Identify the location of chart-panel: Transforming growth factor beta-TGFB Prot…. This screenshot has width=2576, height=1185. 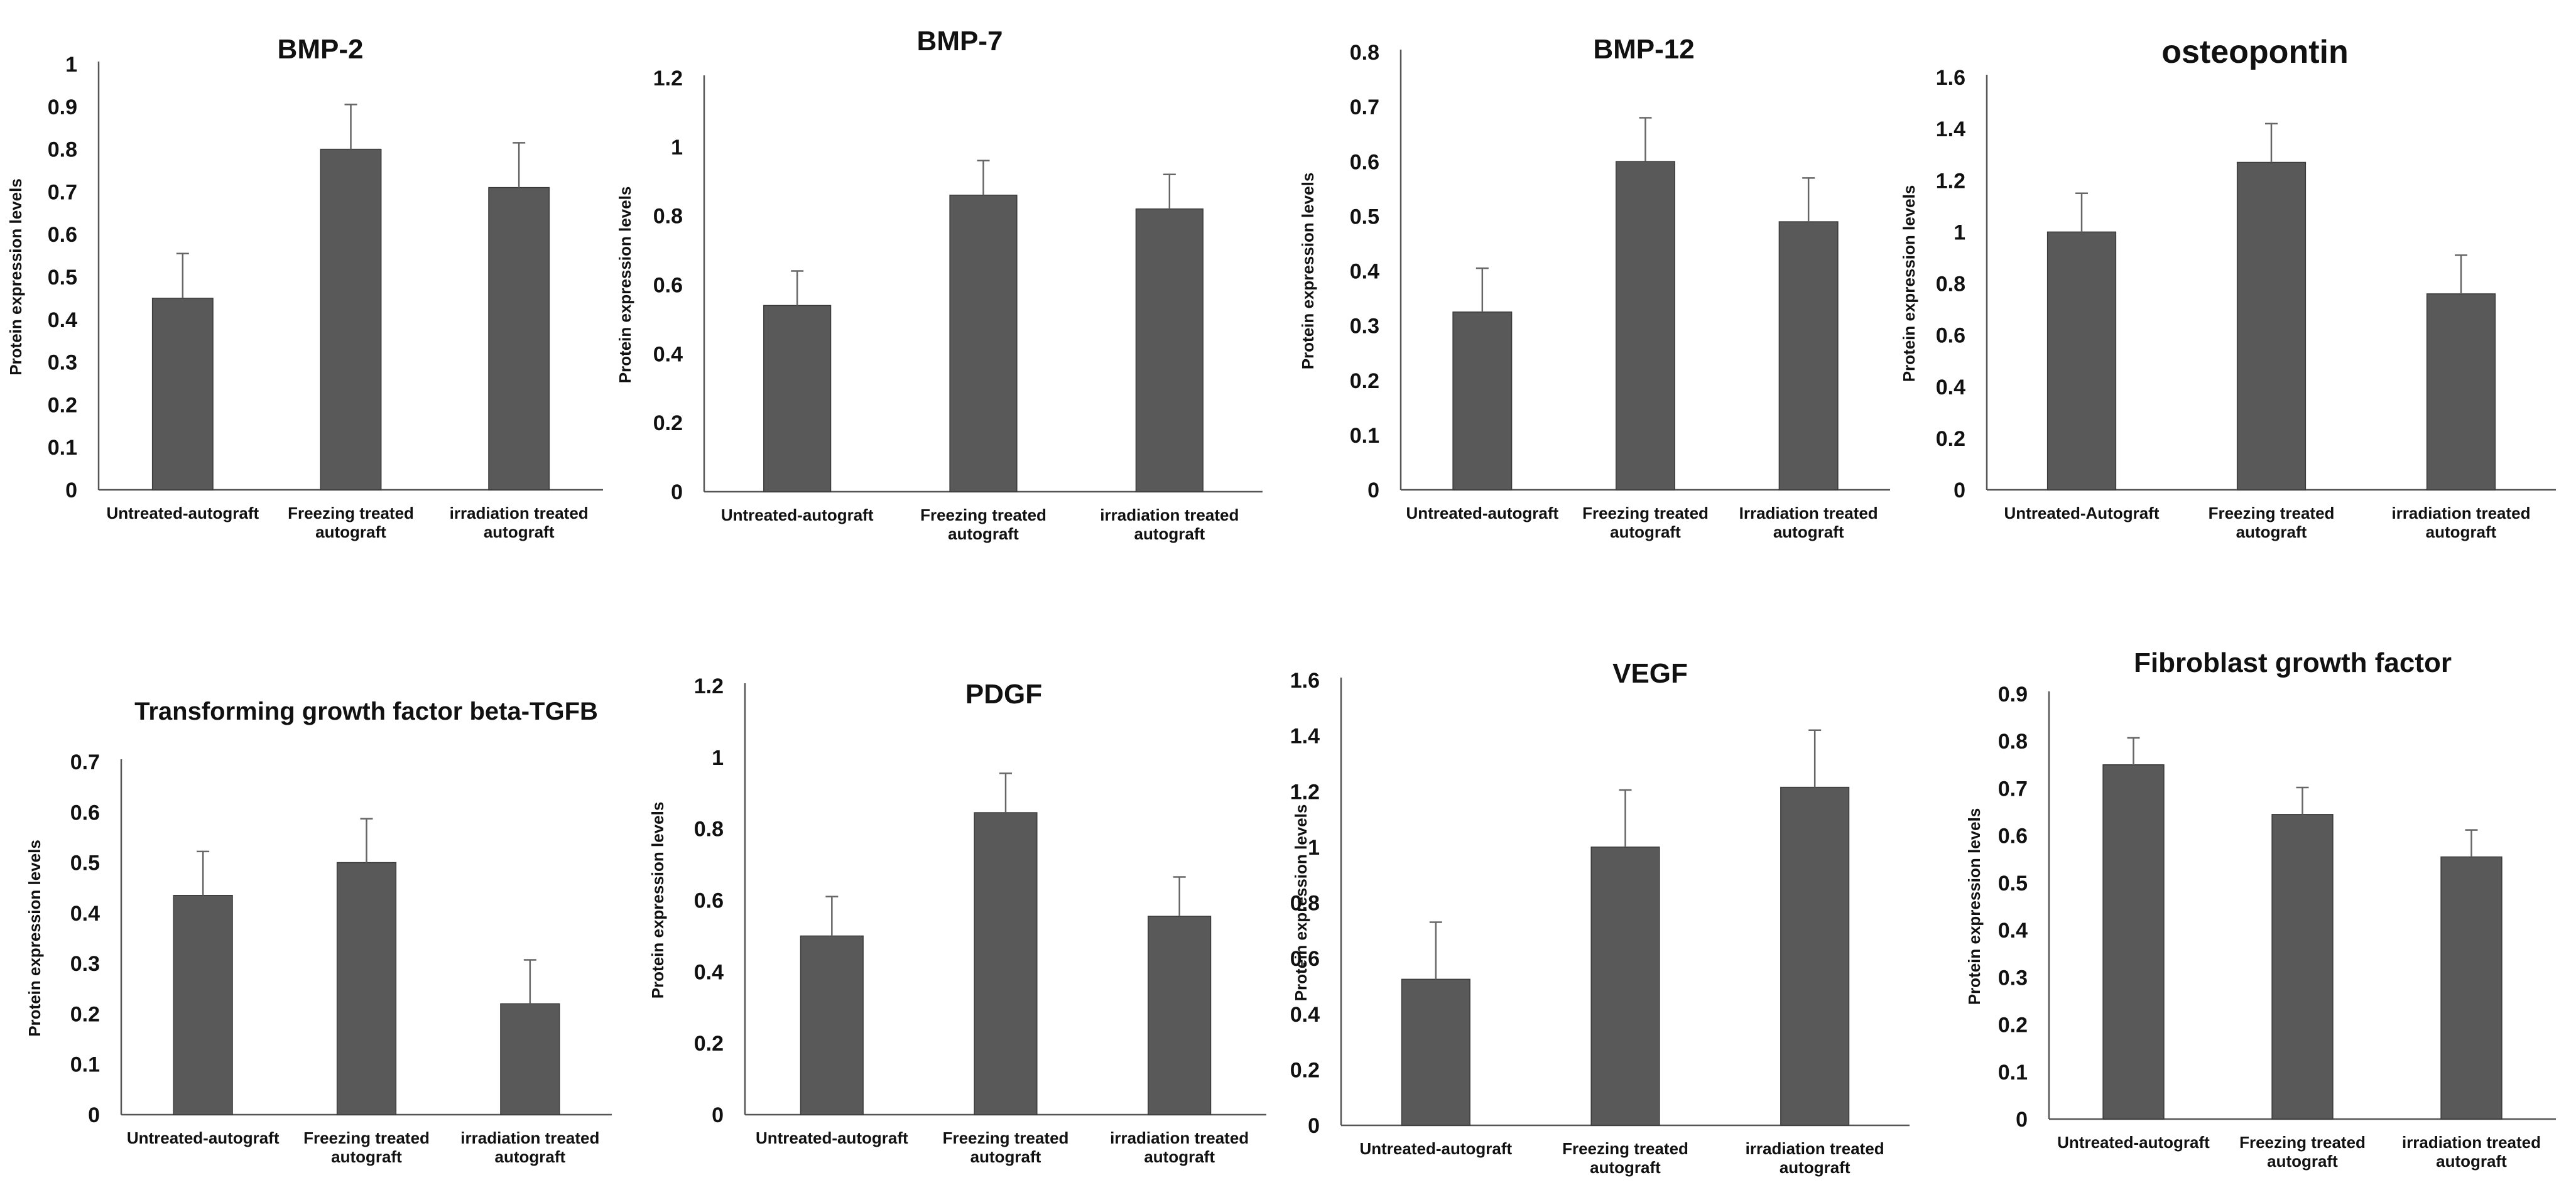
(318, 932).